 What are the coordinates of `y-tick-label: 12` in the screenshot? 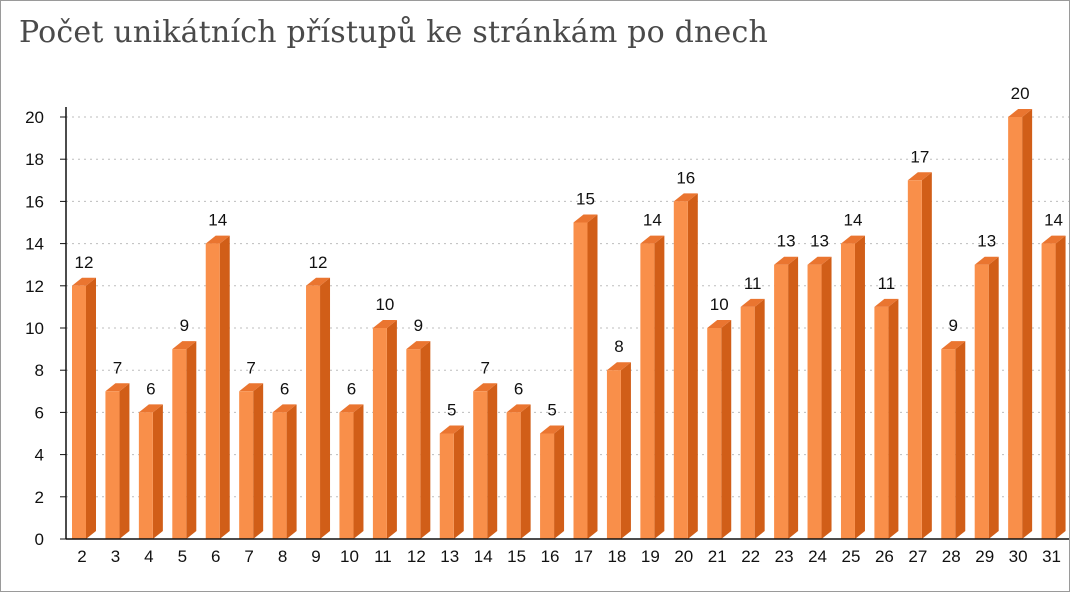 It's located at (34, 286).